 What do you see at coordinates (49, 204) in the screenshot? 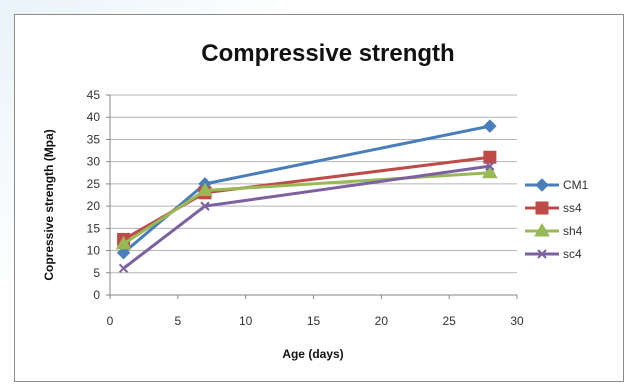
I see `y-axis-title: Copressive strength (Mpa)` at bounding box center [49, 204].